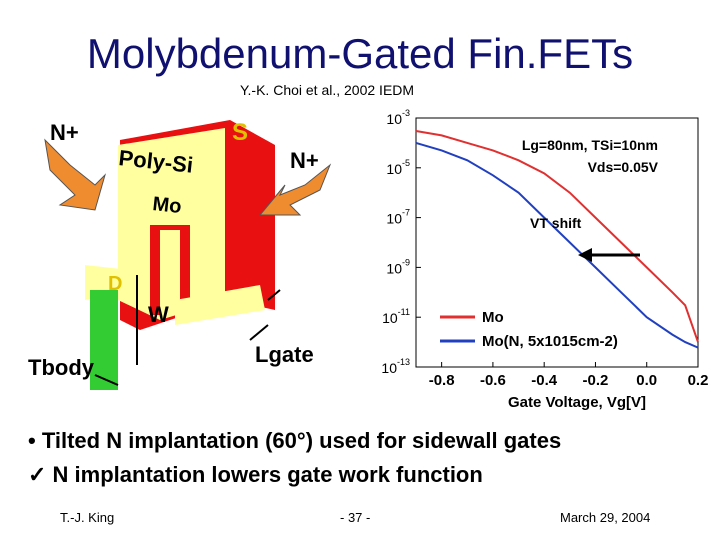 The image size is (720, 540). Describe the element at coordinates (585, 255) in the screenshot. I see `arrowhead` at that location.